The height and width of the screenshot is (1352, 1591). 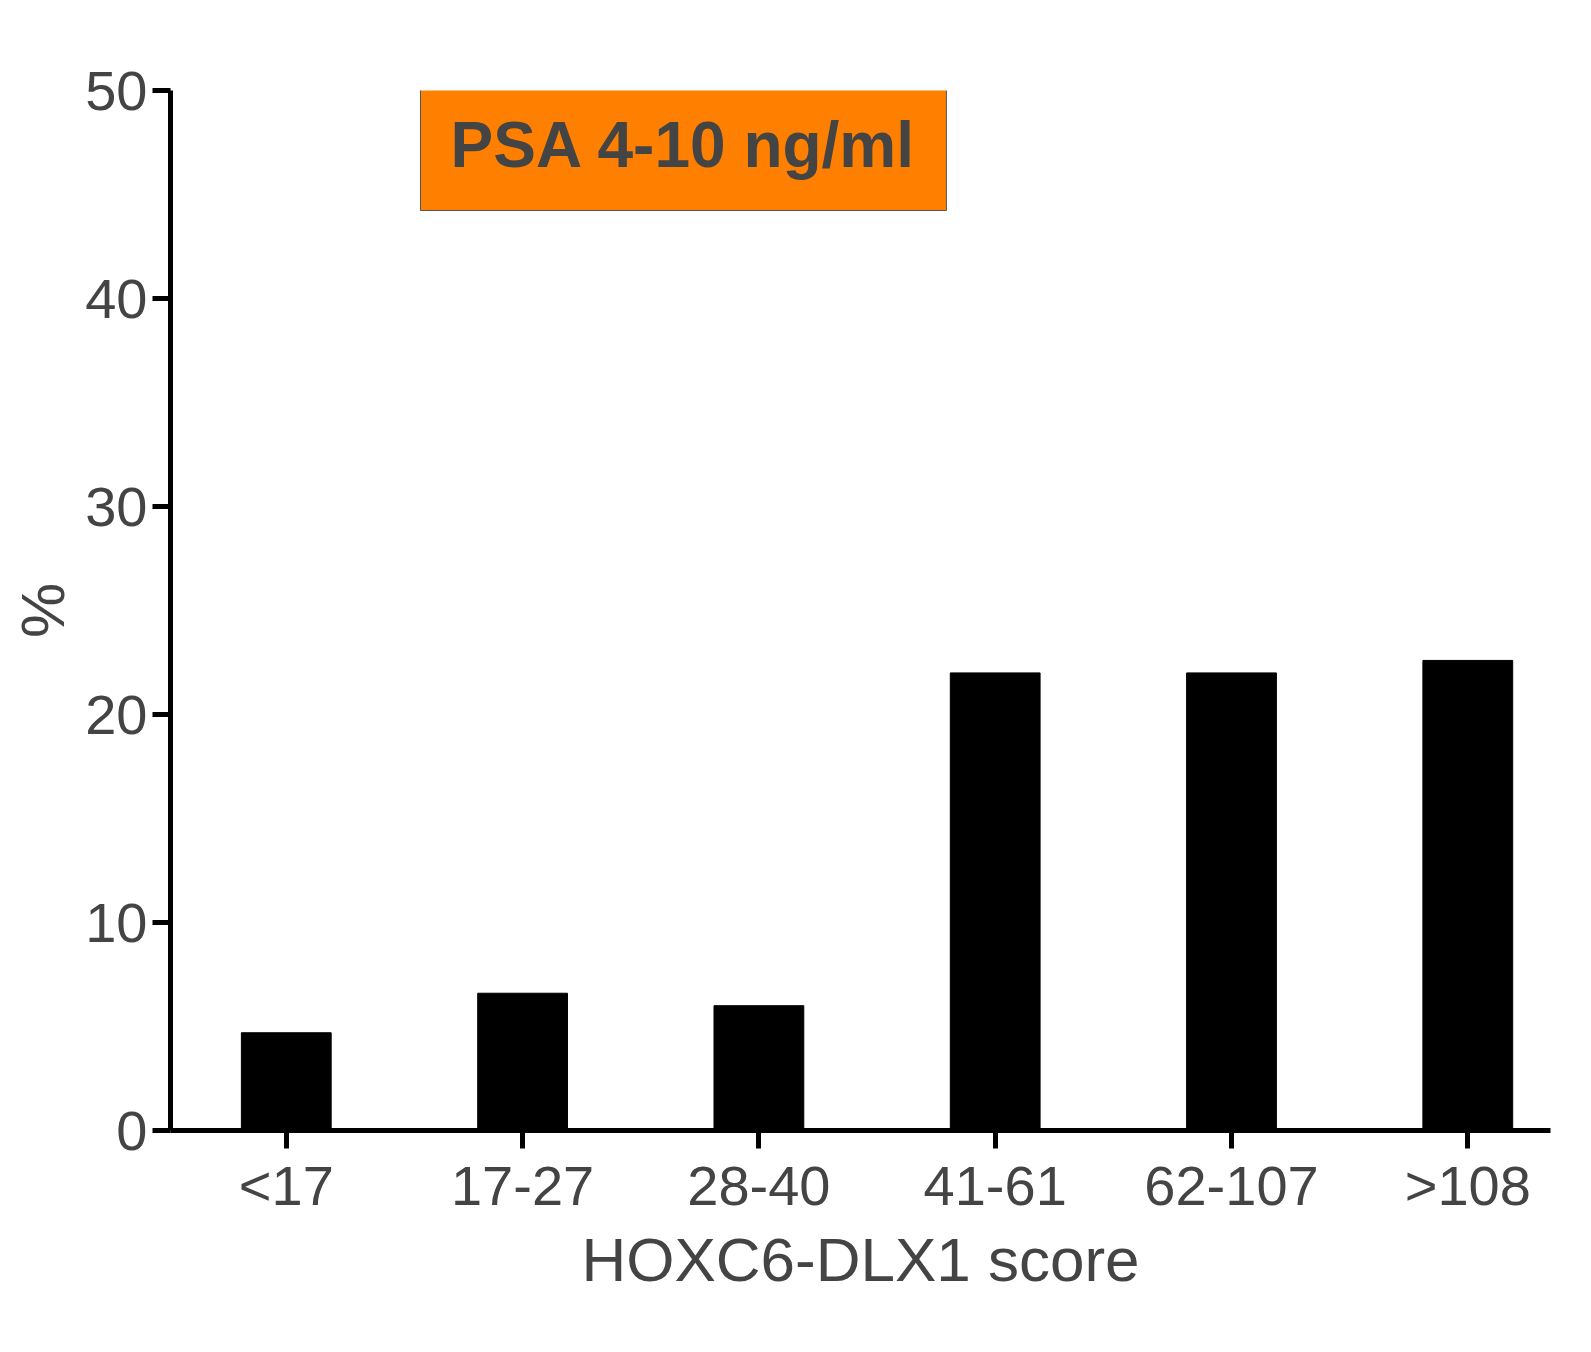 I want to click on x-tick-label: <17, so click(x=286, y=1185).